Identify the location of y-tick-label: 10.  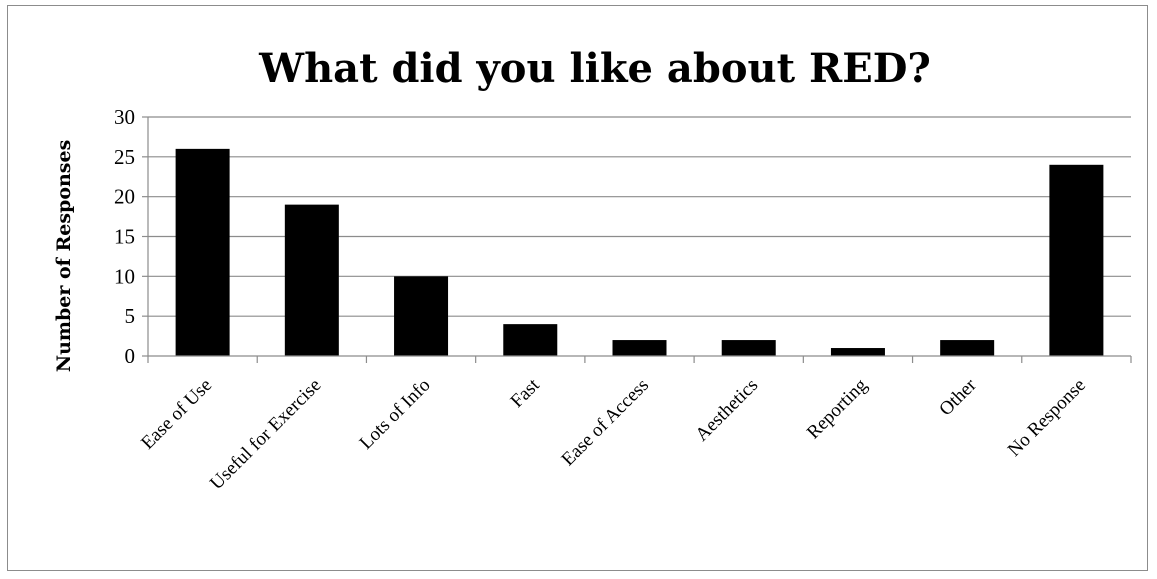
(124, 276).